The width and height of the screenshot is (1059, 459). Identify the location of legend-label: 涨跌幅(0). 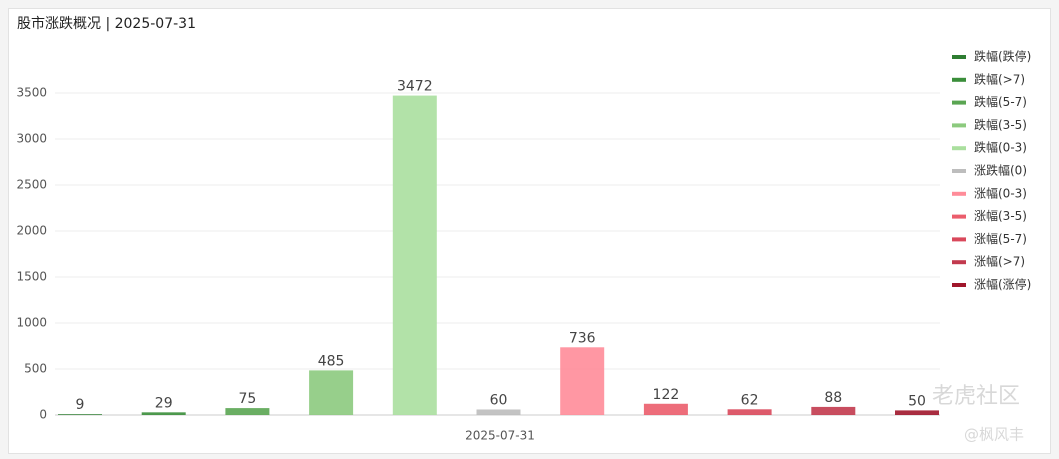
(1000, 170).